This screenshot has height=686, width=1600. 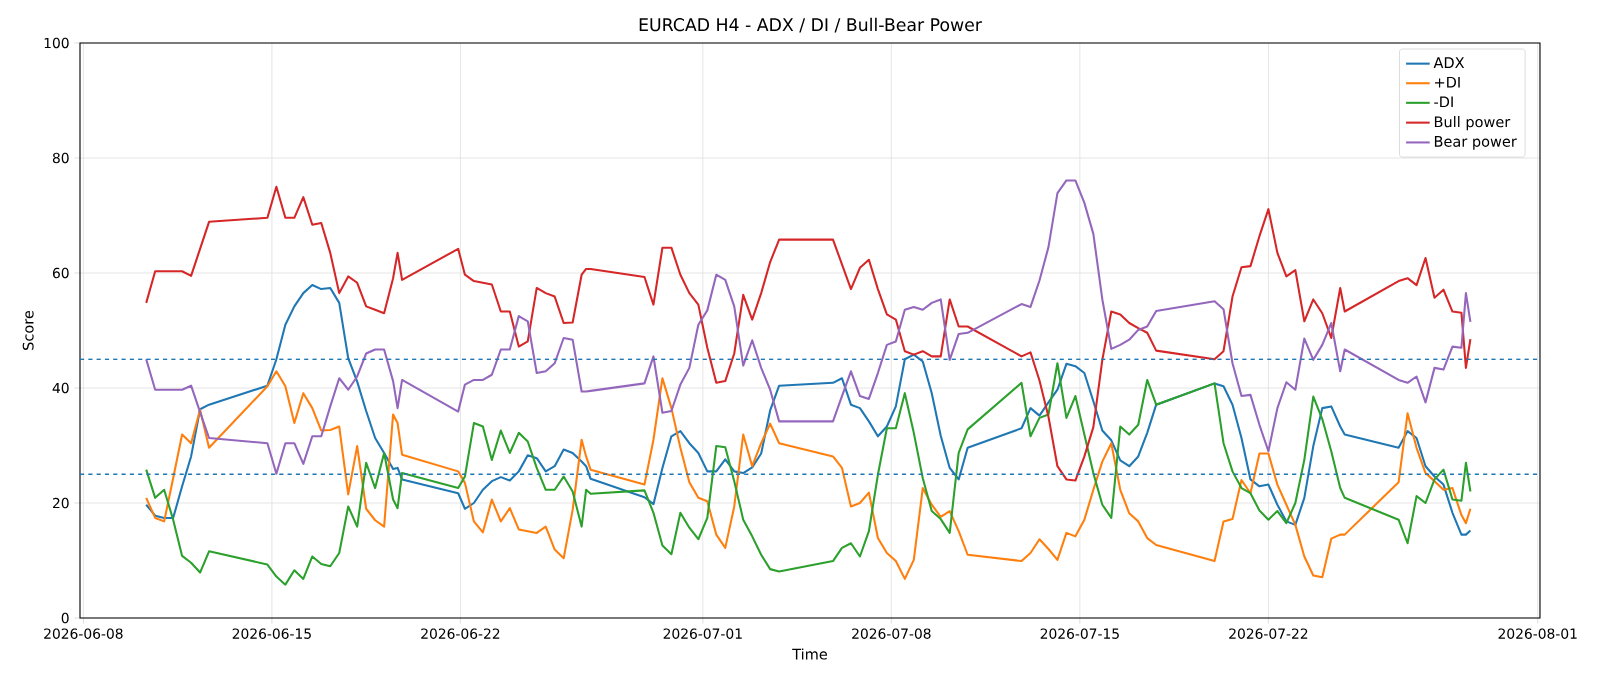 I want to click on legend-label: +DI, so click(x=1447, y=82).